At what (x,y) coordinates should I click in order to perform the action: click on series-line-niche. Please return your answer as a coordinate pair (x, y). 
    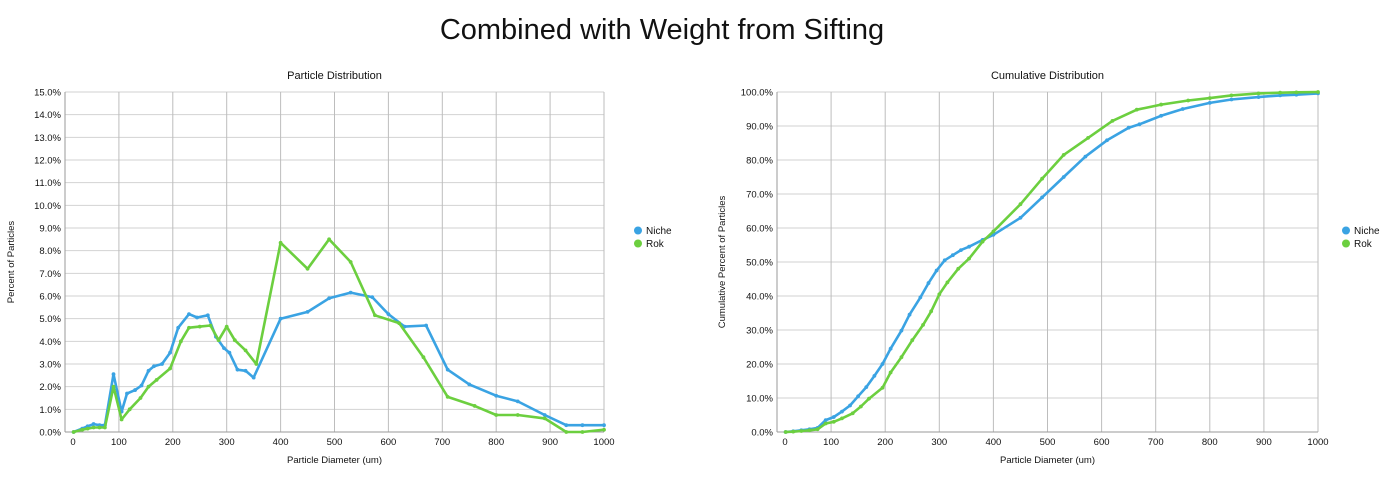
    Looking at the image, I should click on (338, 362).